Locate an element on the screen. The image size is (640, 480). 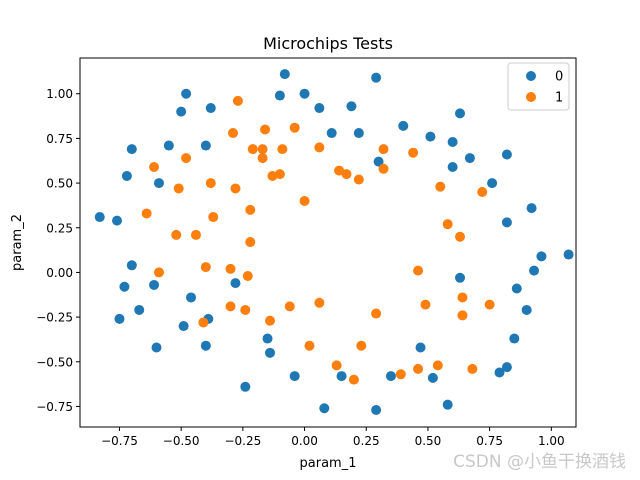
x-tick-label: 0.25 is located at coordinates (366, 441).